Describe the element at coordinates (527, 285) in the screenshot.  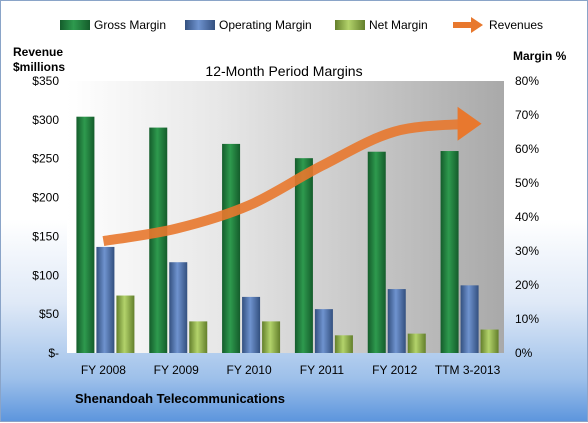
I see `right-tick-label: 20%` at that location.